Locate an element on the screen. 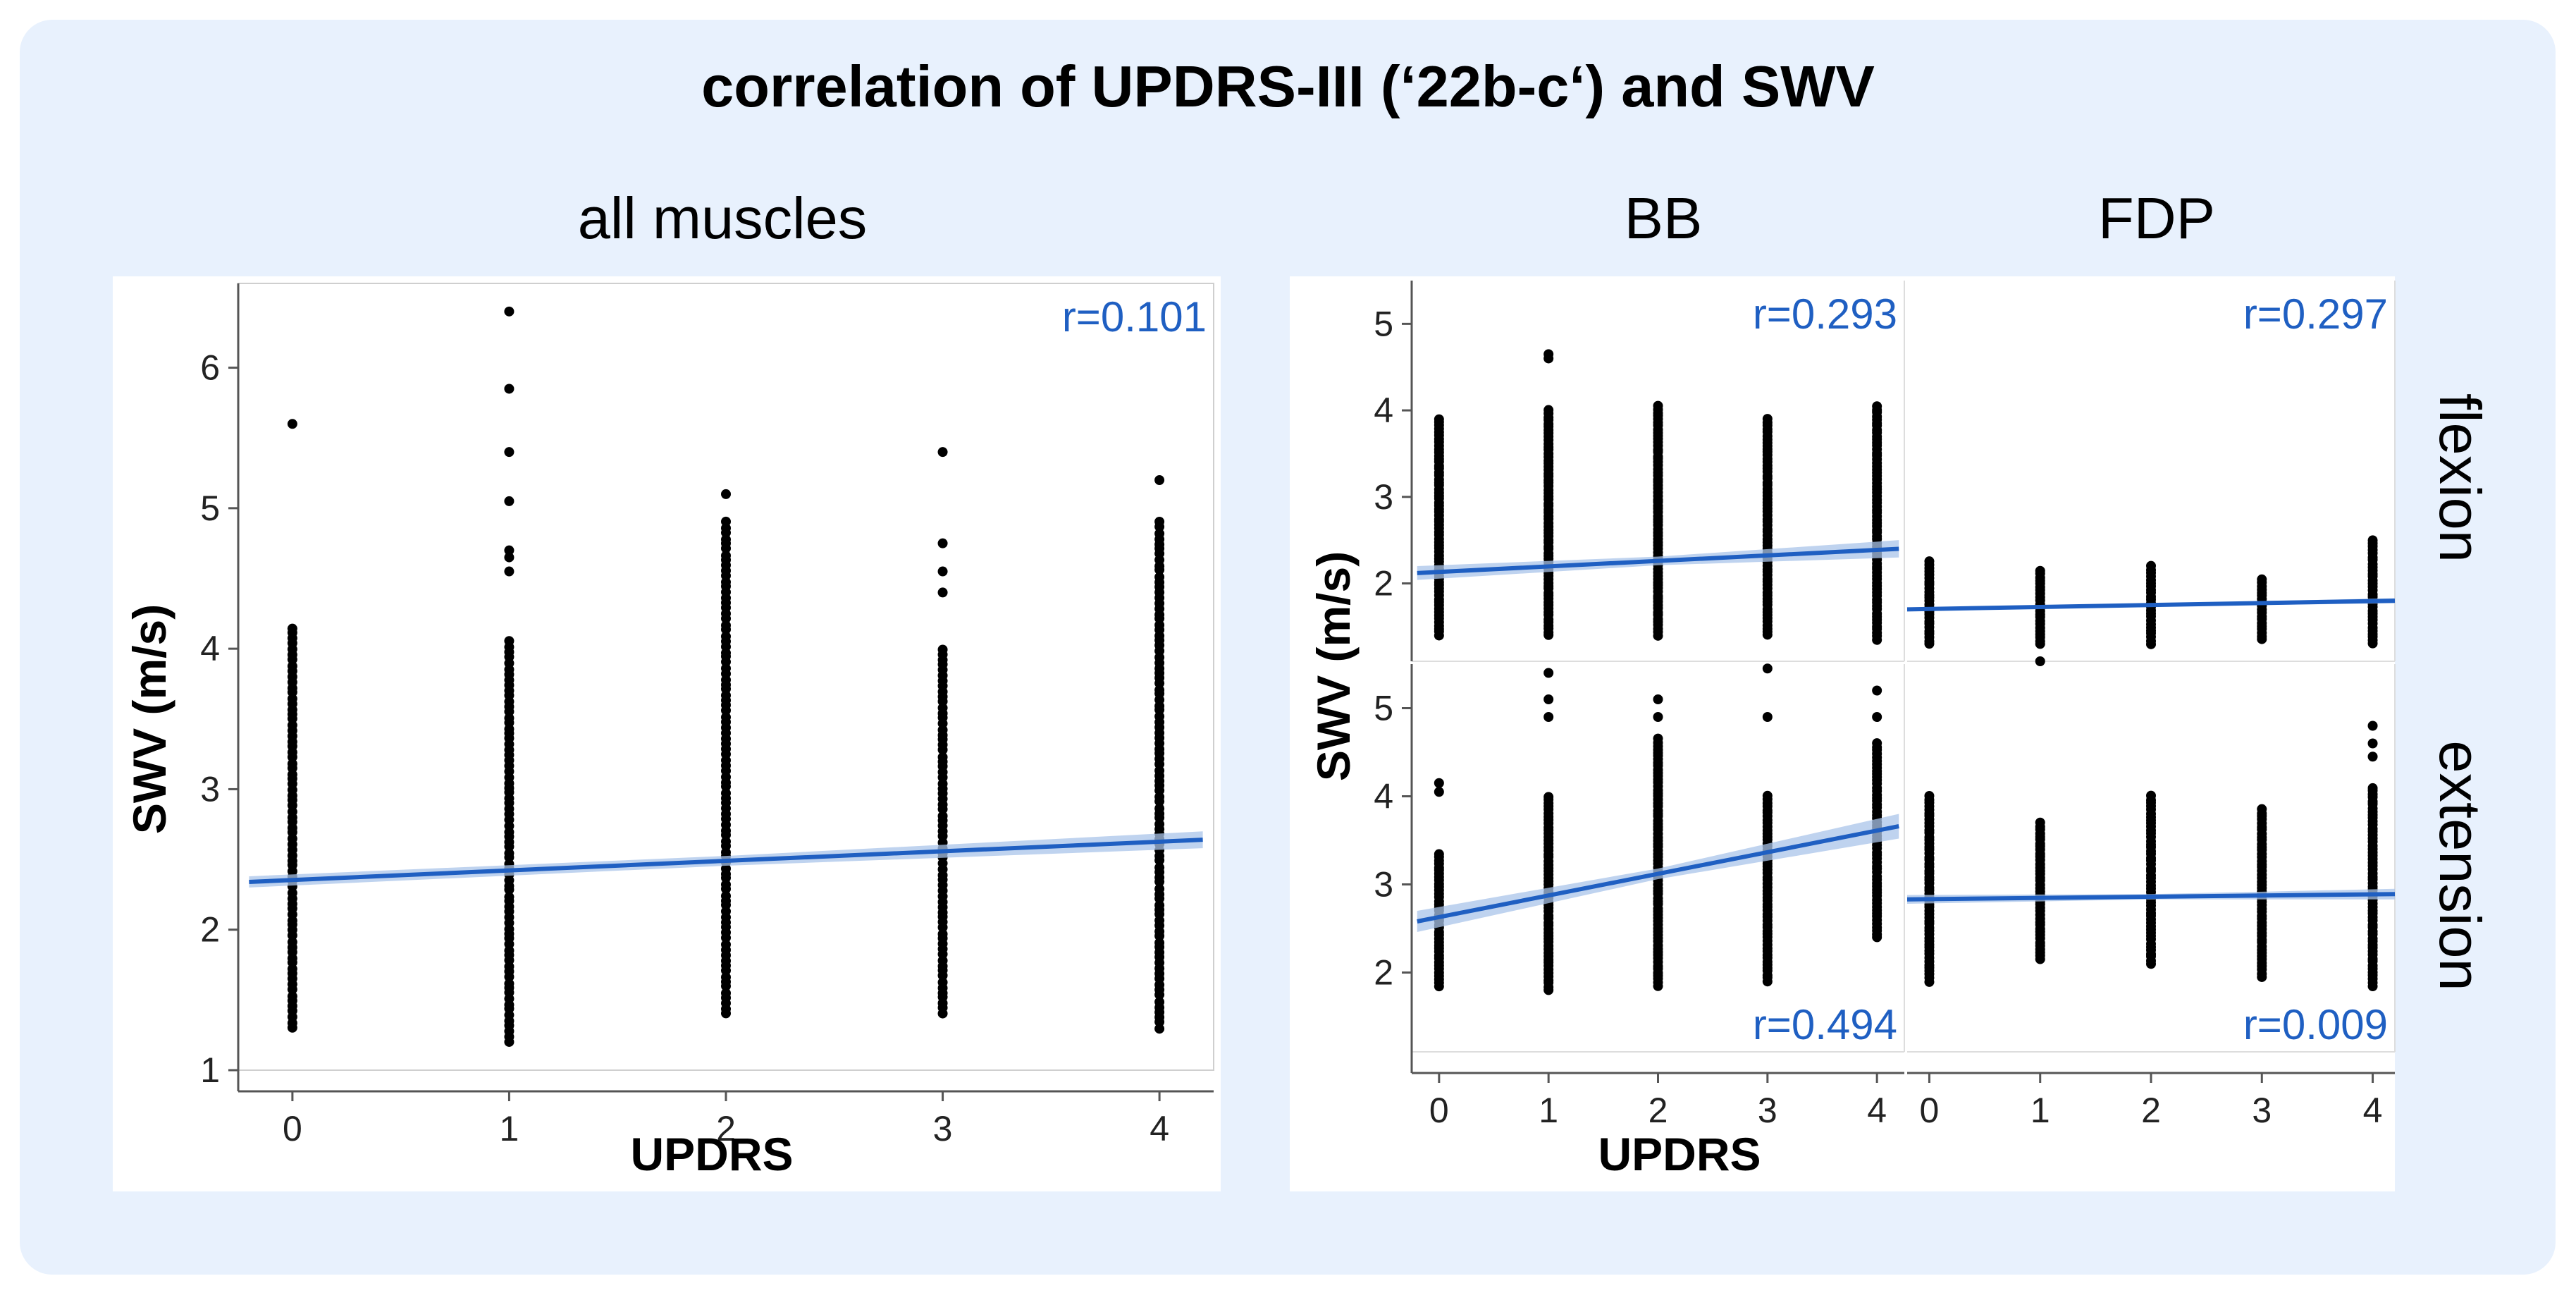  y-tick-label: 1 is located at coordinates (210, 1070).